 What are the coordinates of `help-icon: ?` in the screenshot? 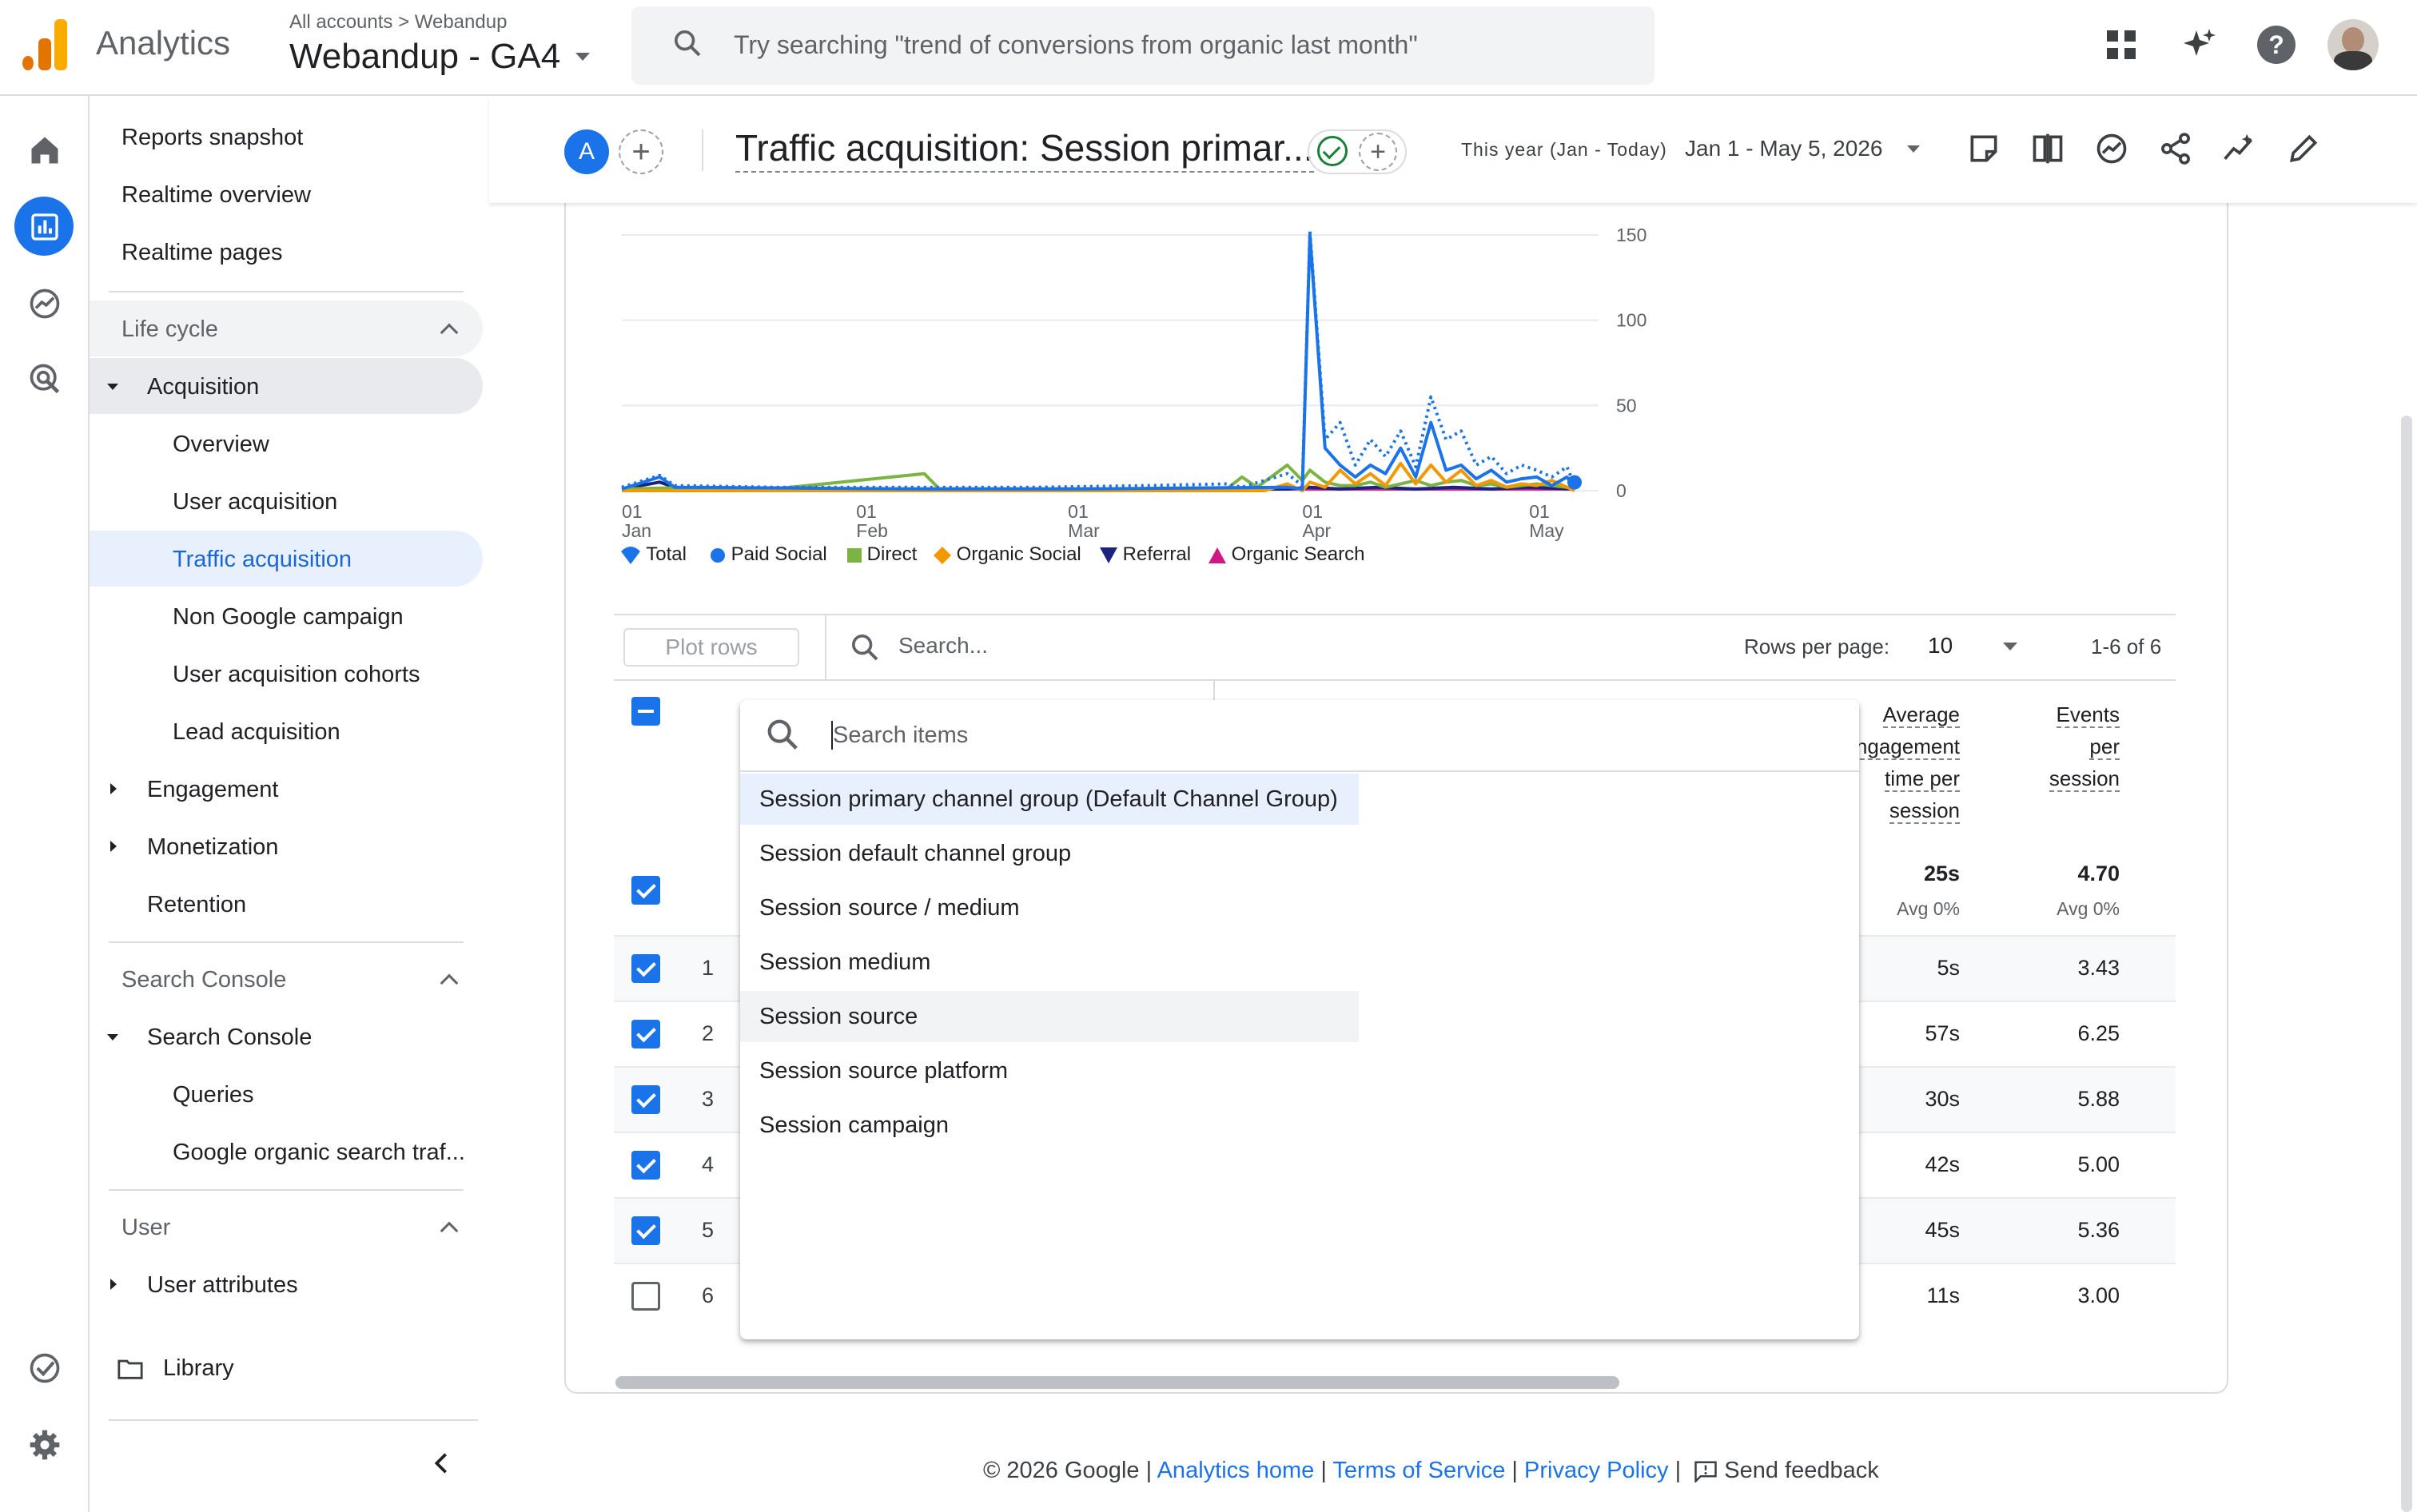 It's located at (2276, 45).